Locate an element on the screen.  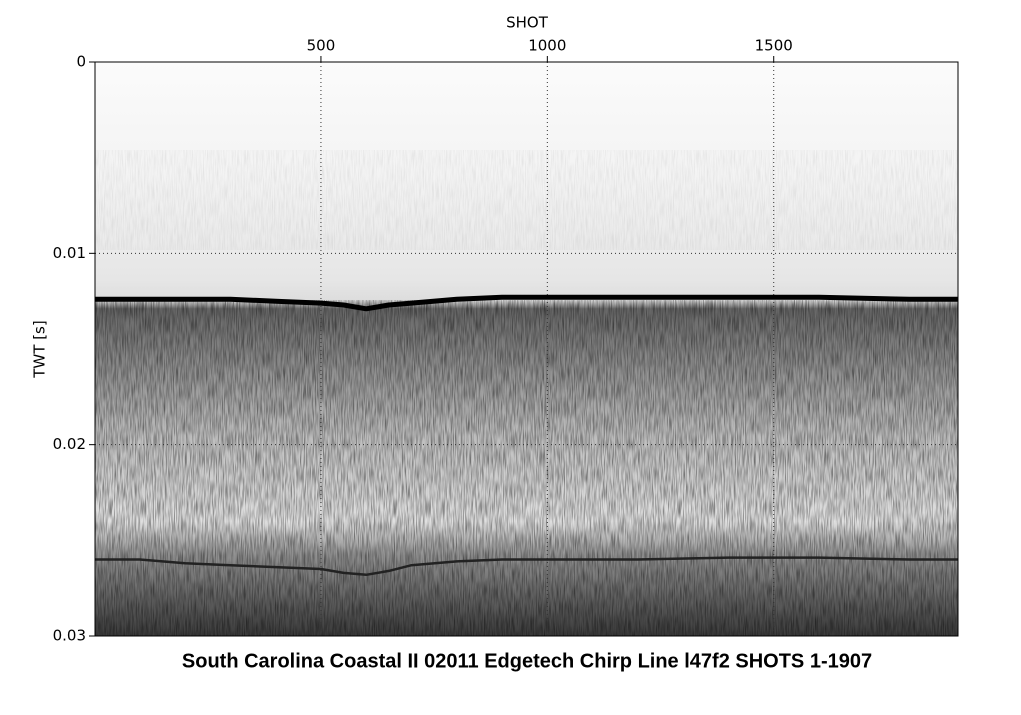
y-tick-label: 0.01 is located at coordinates (69, 253).